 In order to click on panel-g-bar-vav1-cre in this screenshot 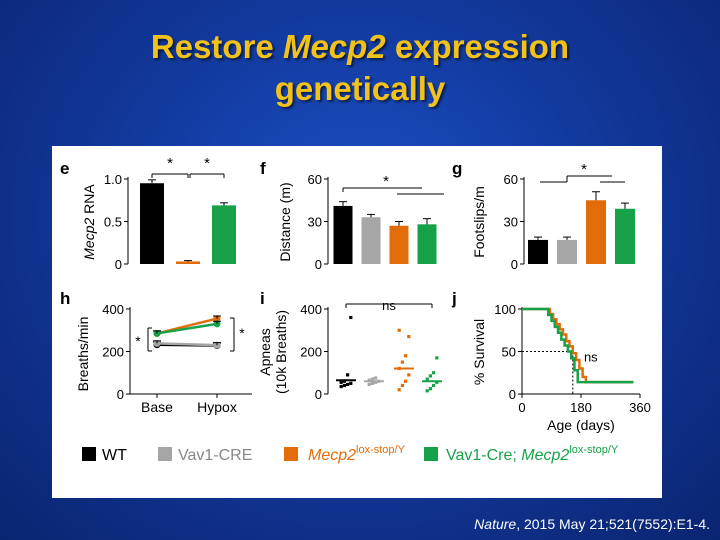, I will do `click(567, 251)`.